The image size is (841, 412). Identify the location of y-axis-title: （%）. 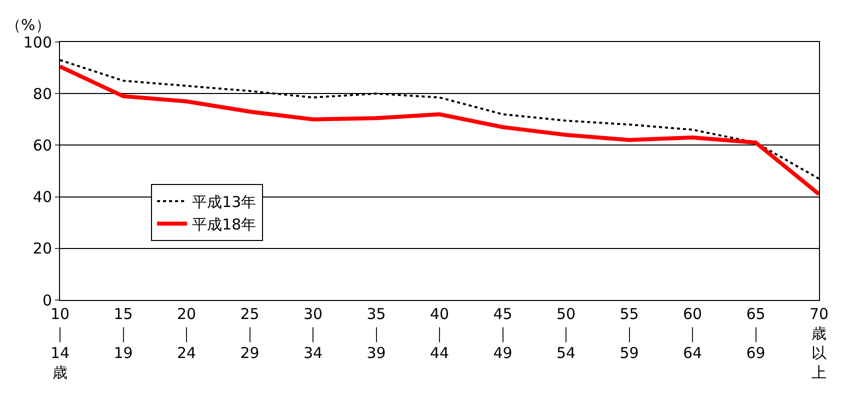
(28, 25).